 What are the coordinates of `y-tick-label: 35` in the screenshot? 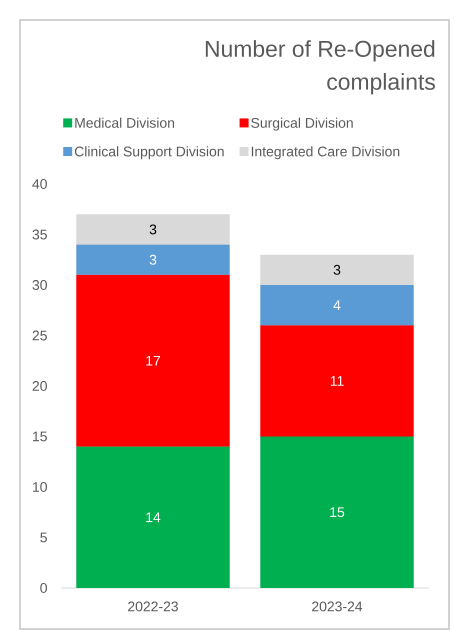 It's located at (39, 235).